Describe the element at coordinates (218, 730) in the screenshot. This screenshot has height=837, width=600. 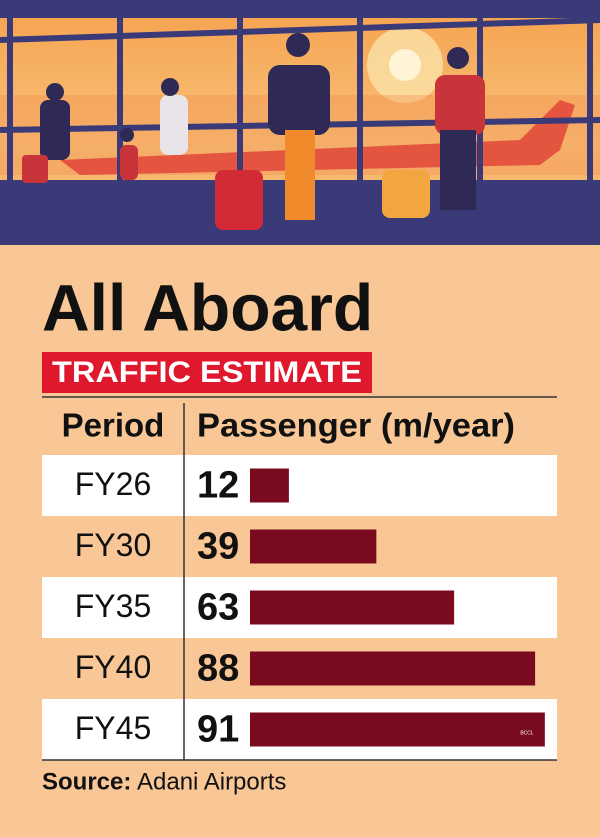
I see `value-label: 91` at that location.